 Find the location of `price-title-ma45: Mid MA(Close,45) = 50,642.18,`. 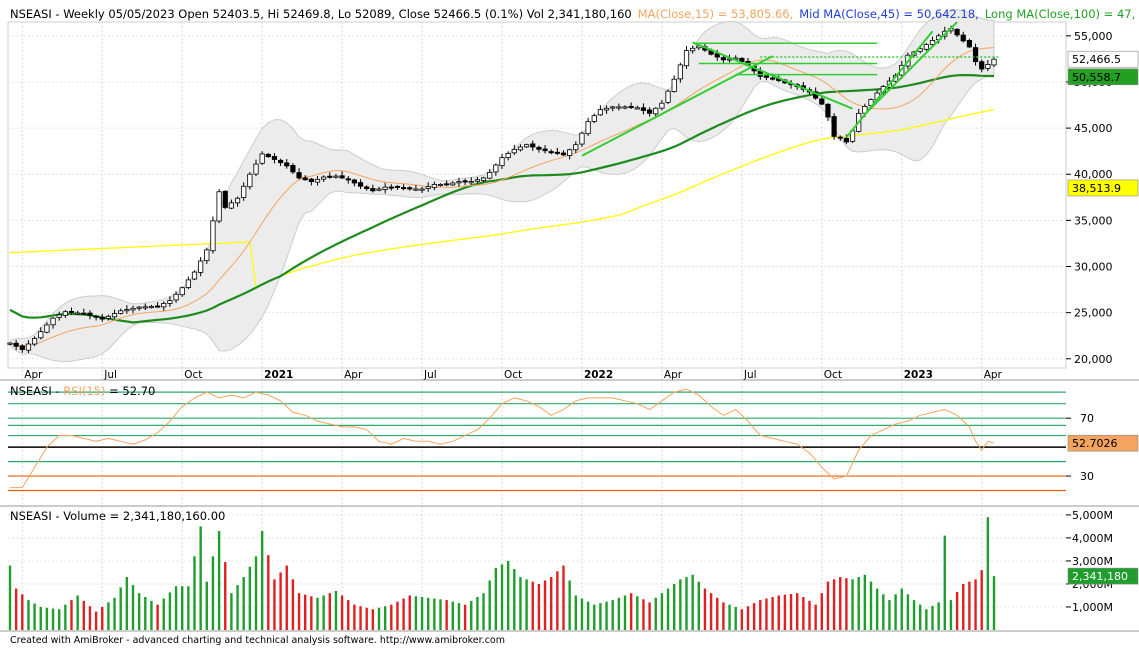

price-title-ma45: Mid MA(Close,45) = 50,642.18, is located at coordinates (889, 14).